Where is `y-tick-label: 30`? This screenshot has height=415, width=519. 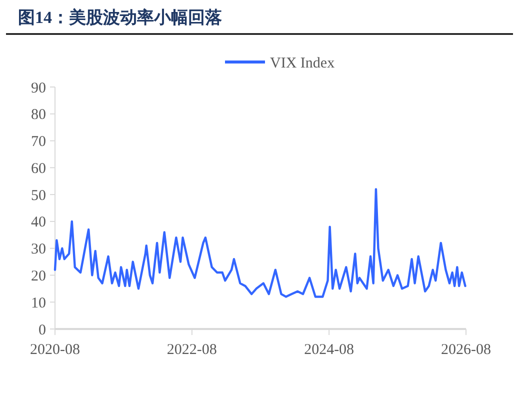
y-tick-label: 30 is located at coordinates (38, 250).